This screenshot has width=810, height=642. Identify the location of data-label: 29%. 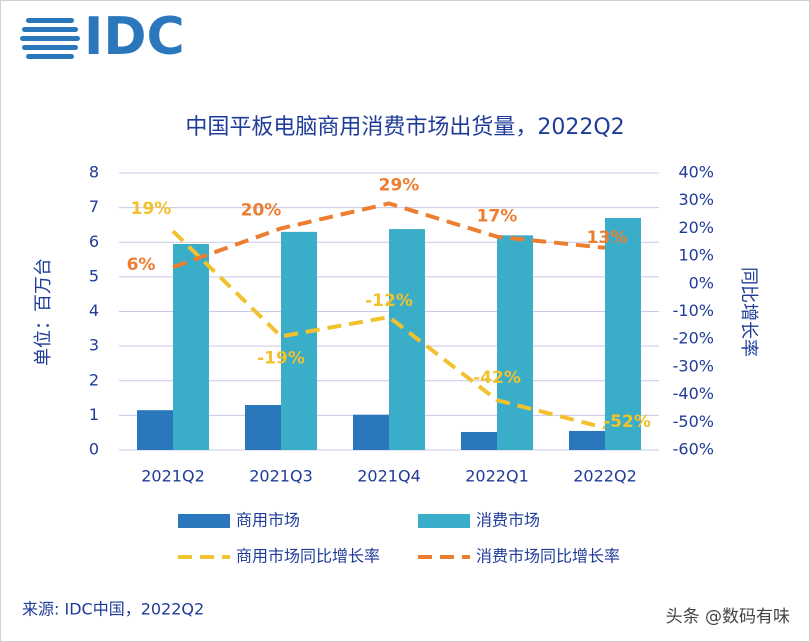
(399, 185).